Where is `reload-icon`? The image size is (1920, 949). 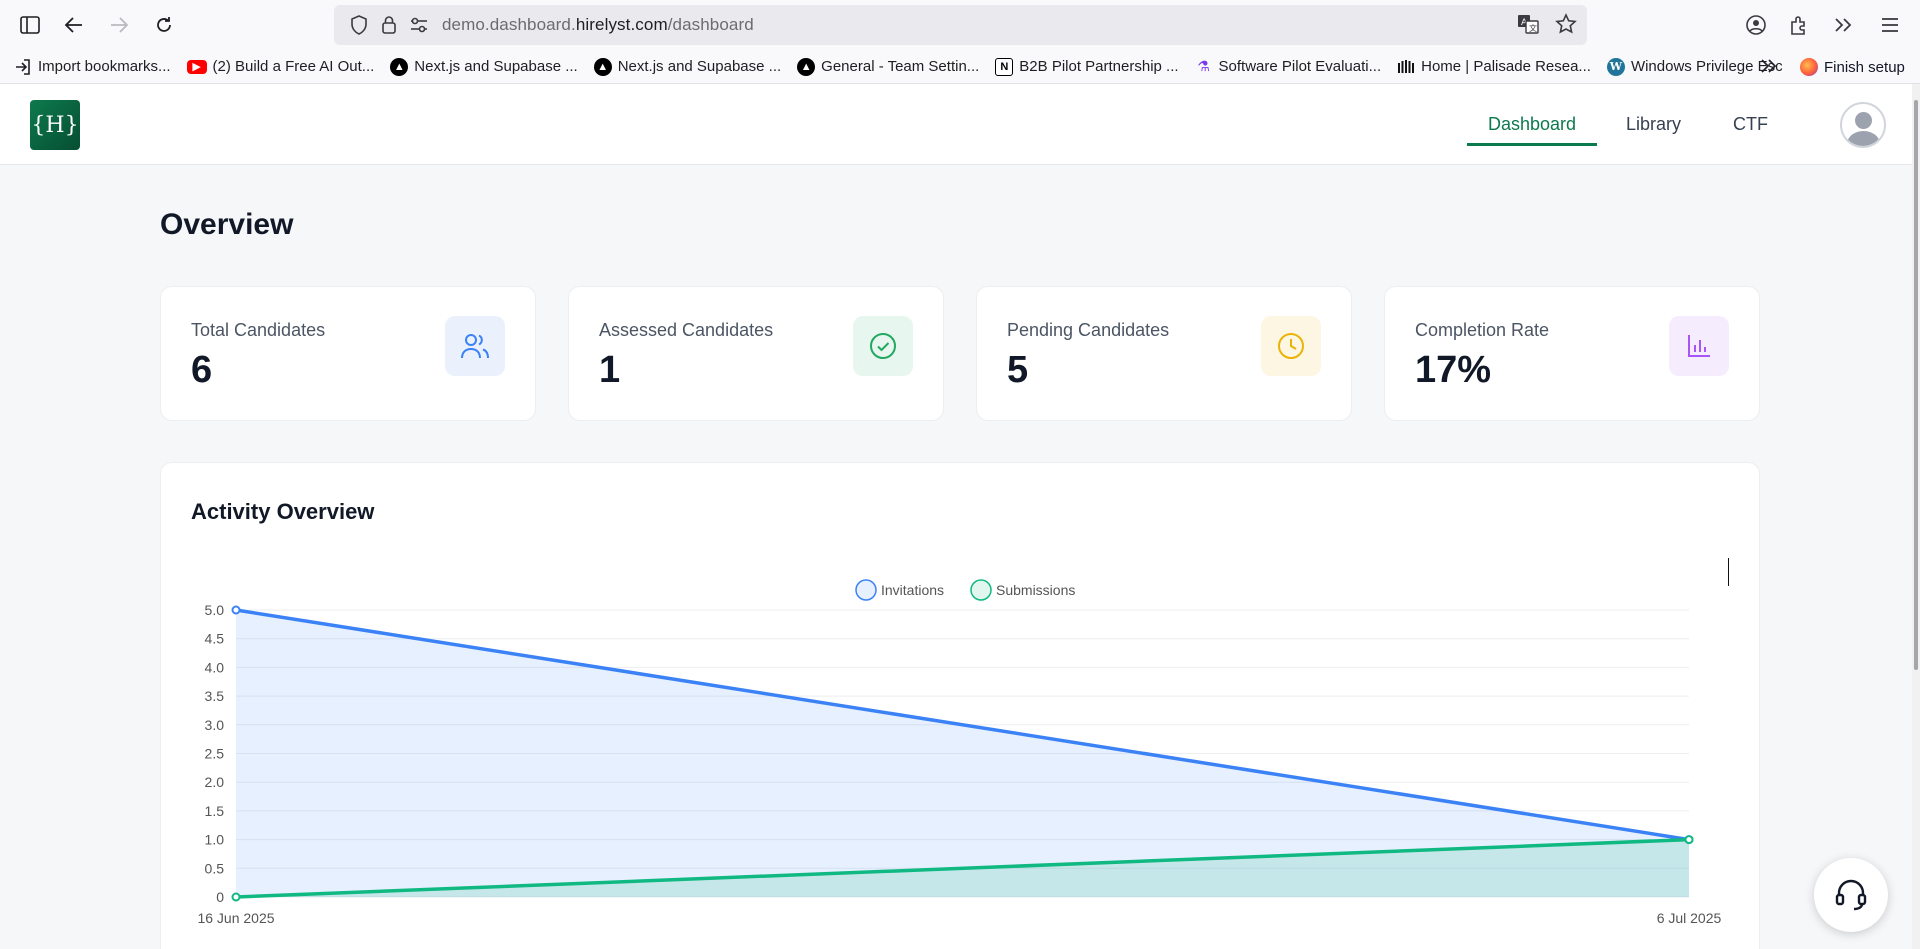 reload-icon is located at coordinates (164, 25).